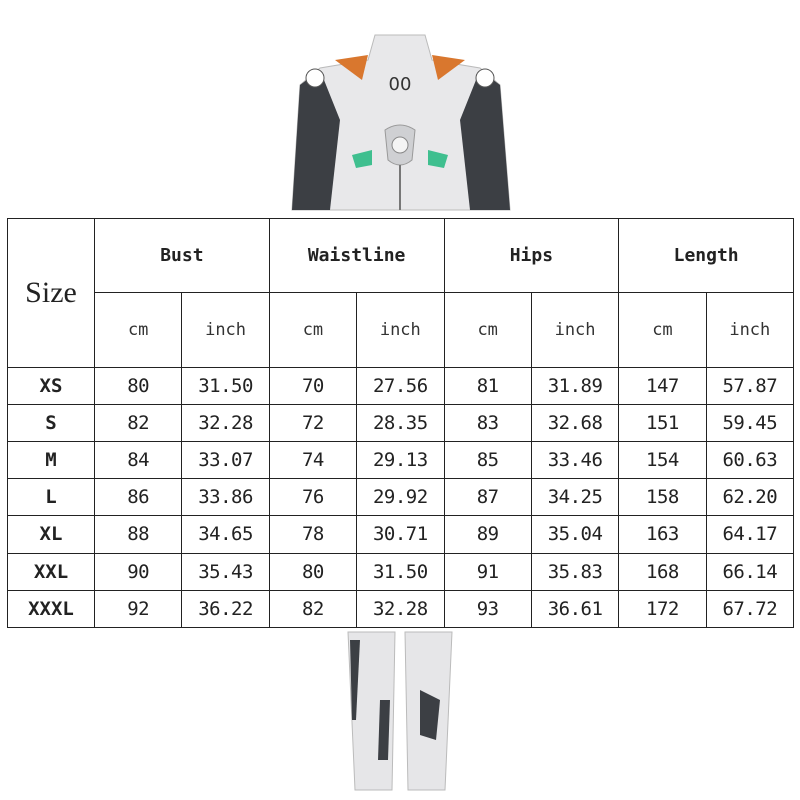  Describe the element at coordinates (662, 571) in the screenshot. I see `cell-length-cm: 168` at that location.